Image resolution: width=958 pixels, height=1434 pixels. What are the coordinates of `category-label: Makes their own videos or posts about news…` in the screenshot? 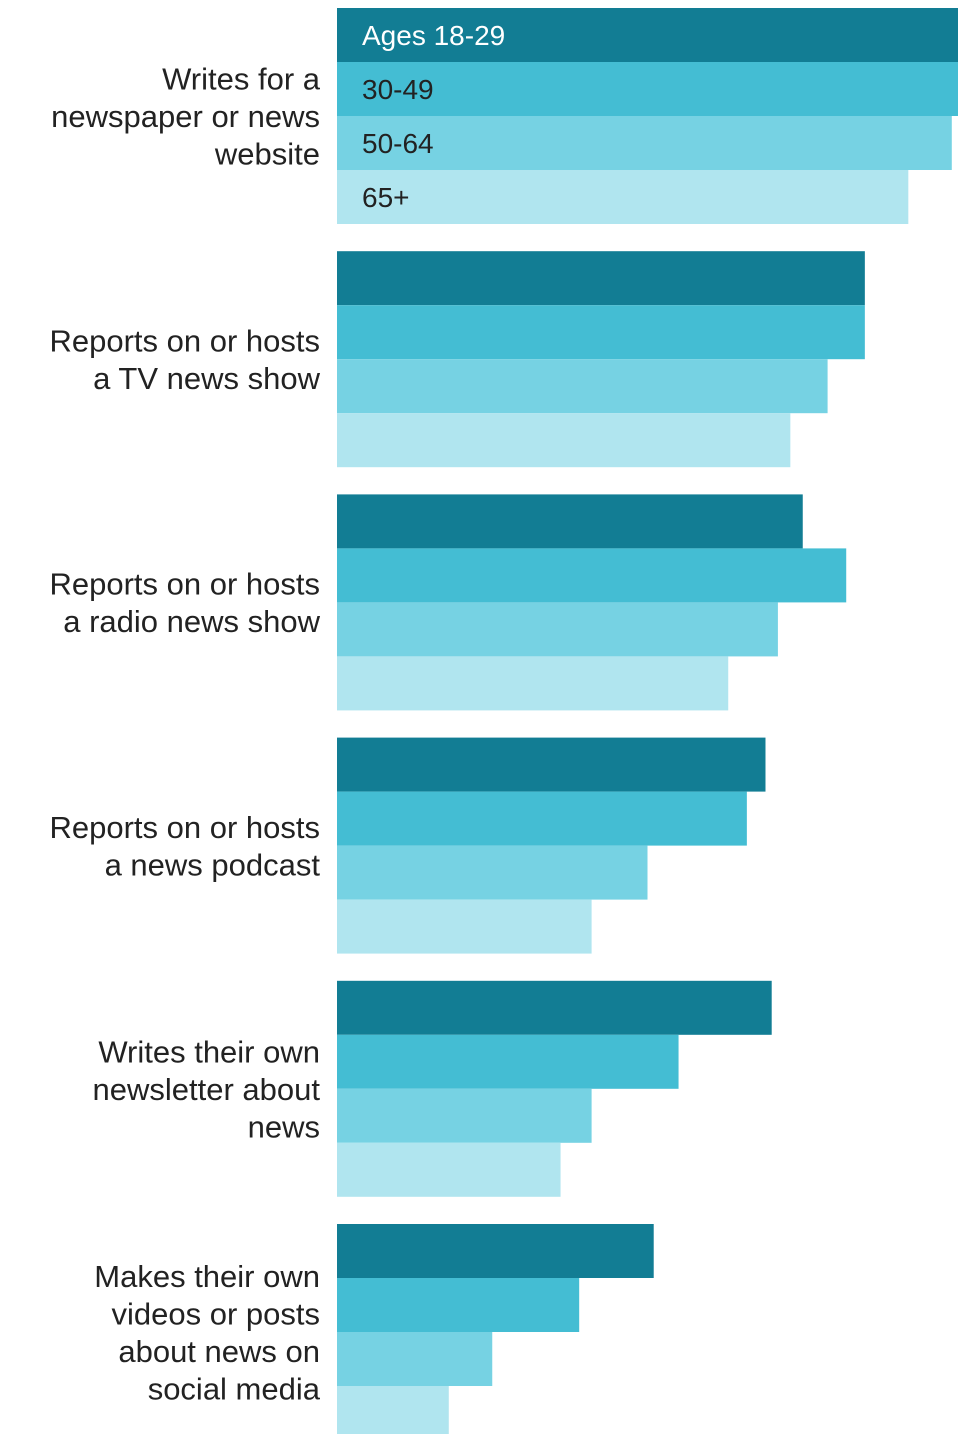 It's located at (207, 1333).